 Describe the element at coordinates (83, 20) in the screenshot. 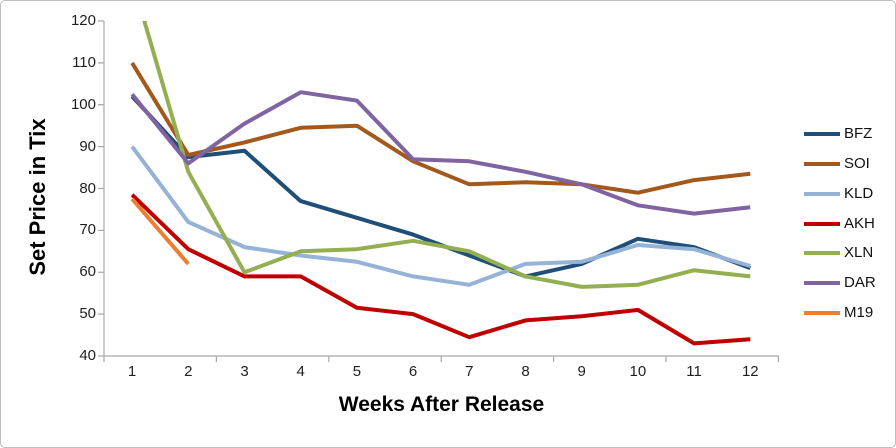

I see `y-tick-label: 120` at that location.